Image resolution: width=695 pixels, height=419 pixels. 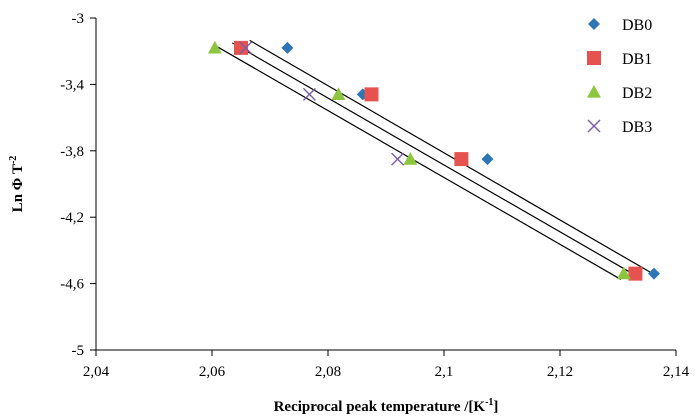 What do you see at coordinates (637, 93) in the screenshot?
I see `legend-label: DB2` at bounding box center [637, 93].